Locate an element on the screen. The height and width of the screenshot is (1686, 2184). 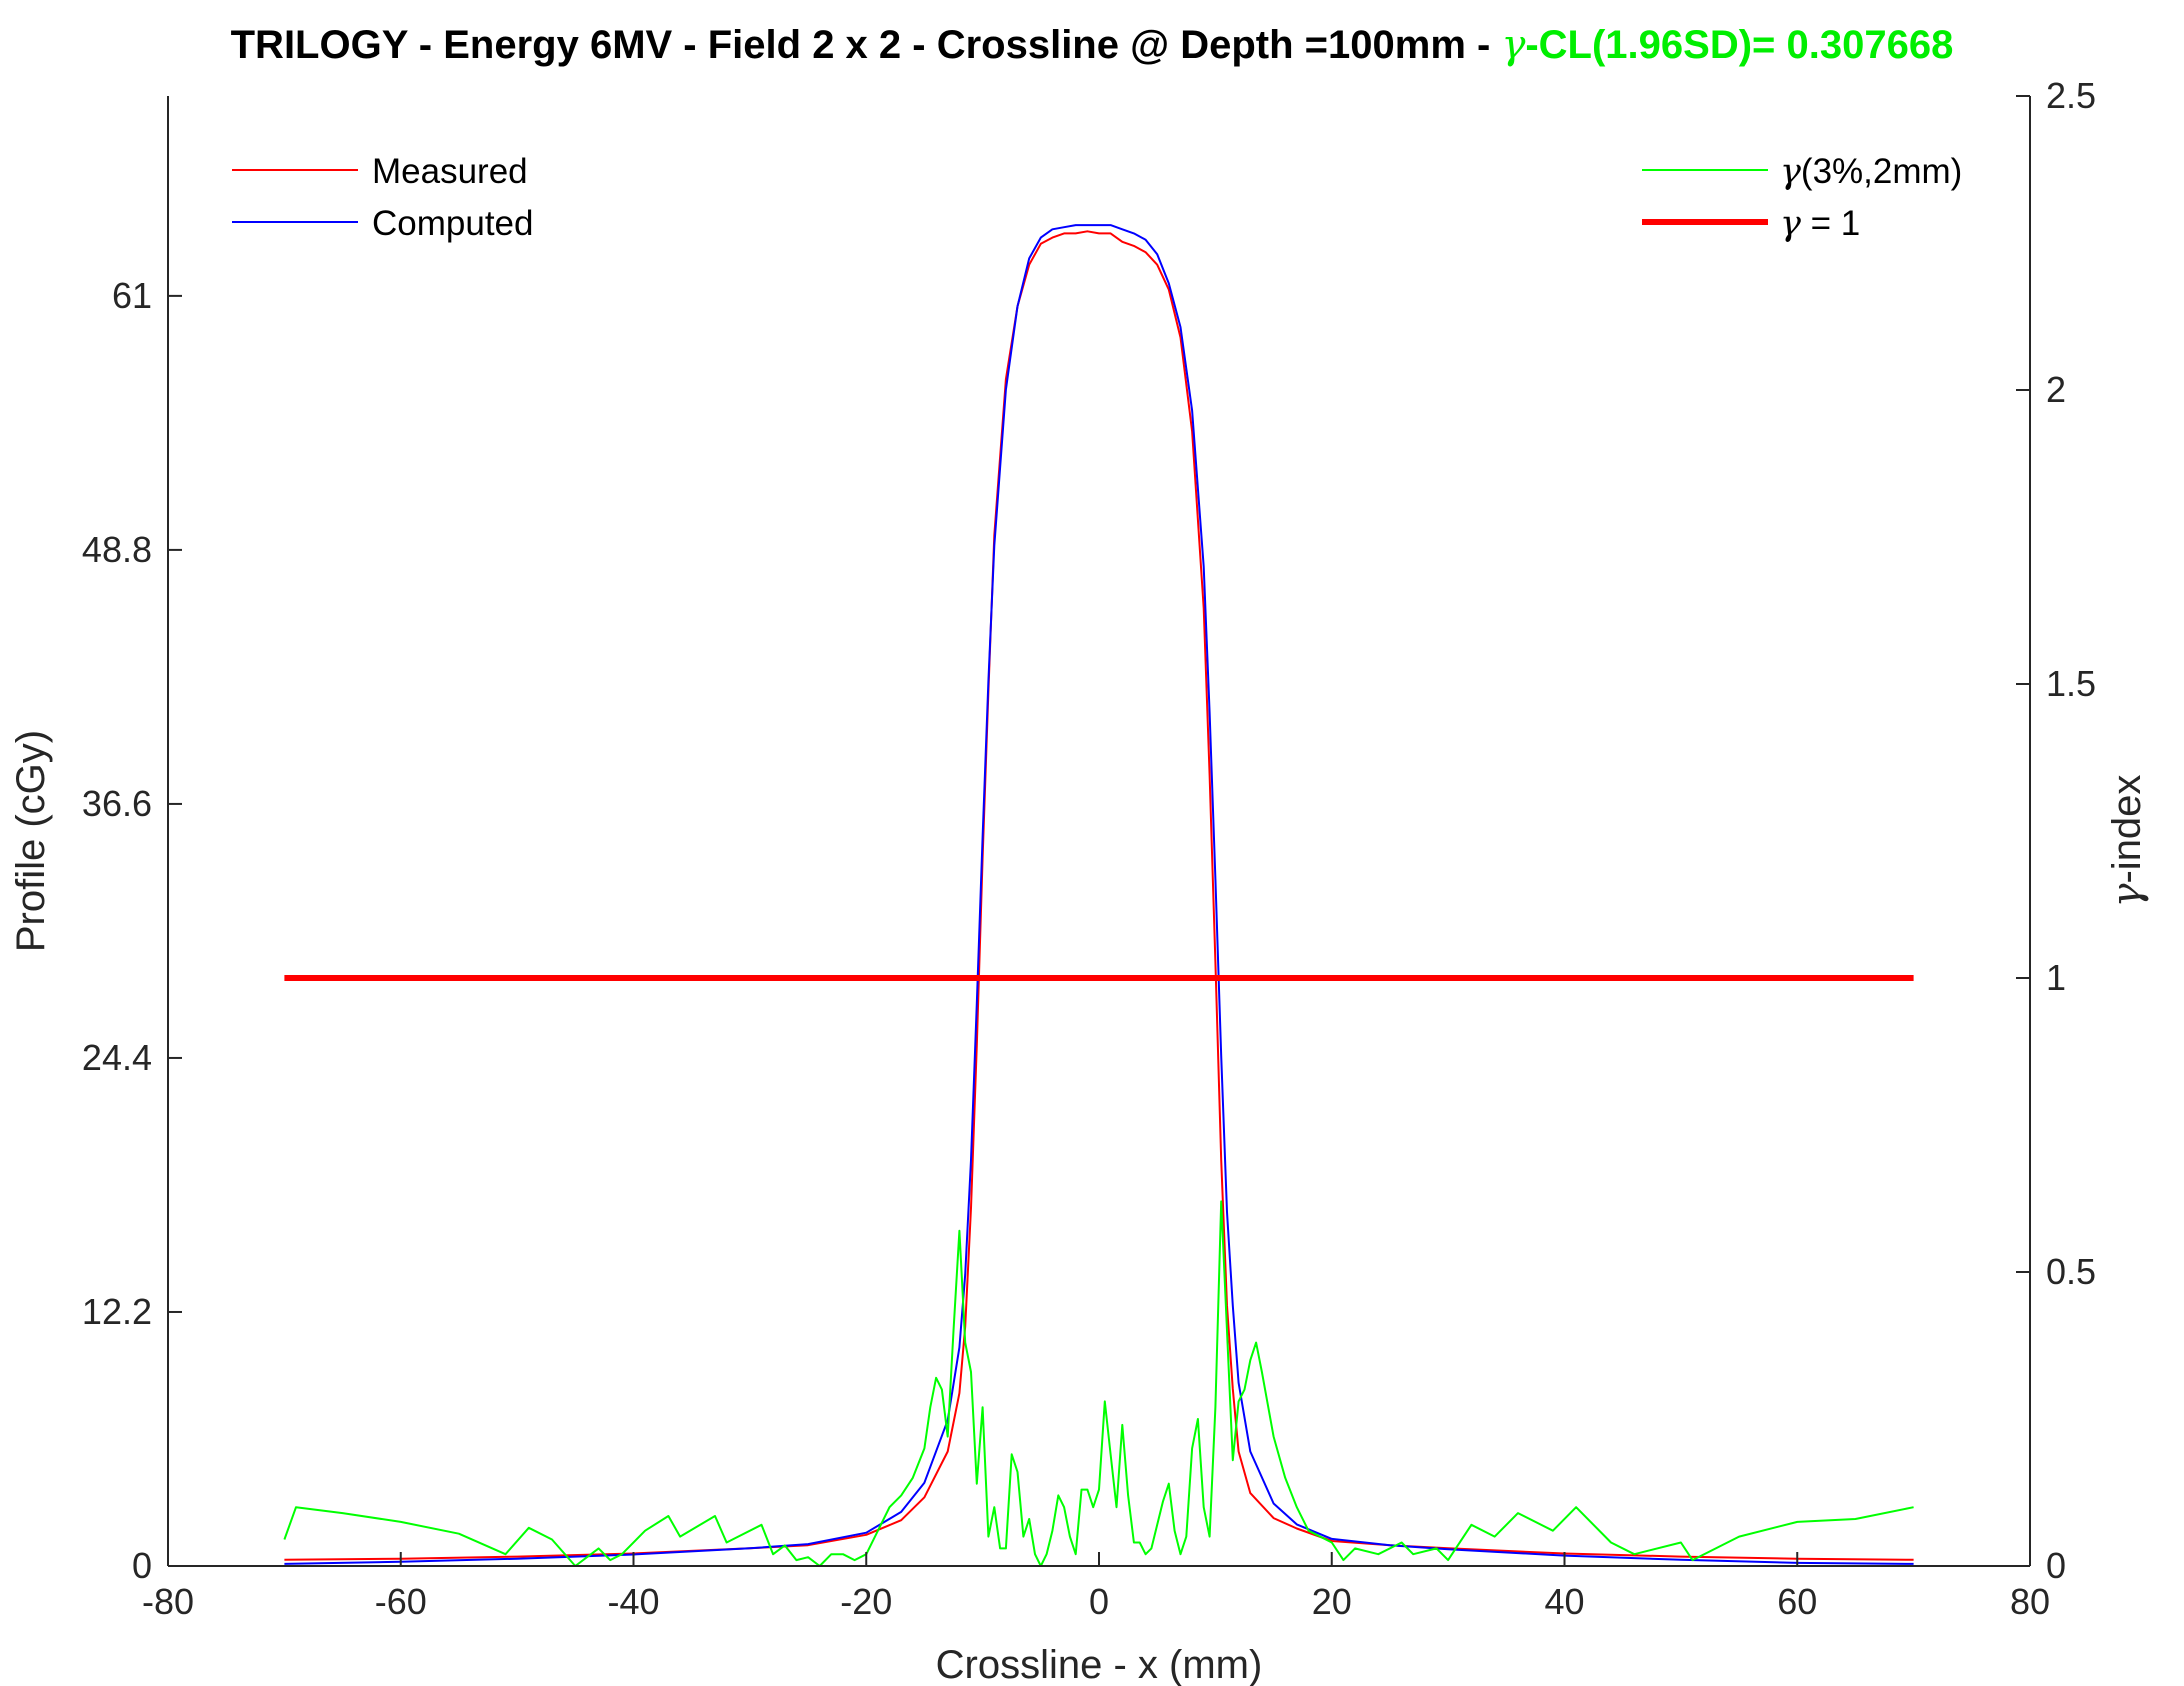
legend-computed-label: Computed is located at coordinates (452, 223).